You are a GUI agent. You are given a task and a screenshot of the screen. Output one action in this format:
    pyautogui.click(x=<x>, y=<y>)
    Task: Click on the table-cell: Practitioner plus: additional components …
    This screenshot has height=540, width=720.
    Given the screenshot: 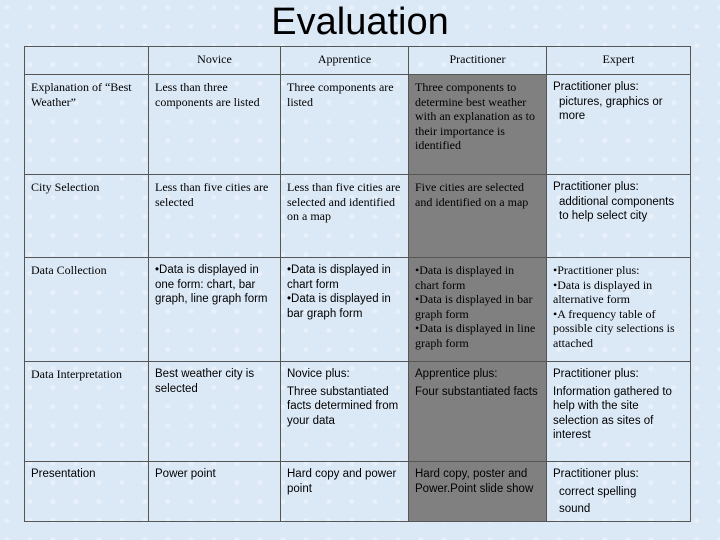 What is the action you would take?
    pyautogui.click(x=618, y=216)
    